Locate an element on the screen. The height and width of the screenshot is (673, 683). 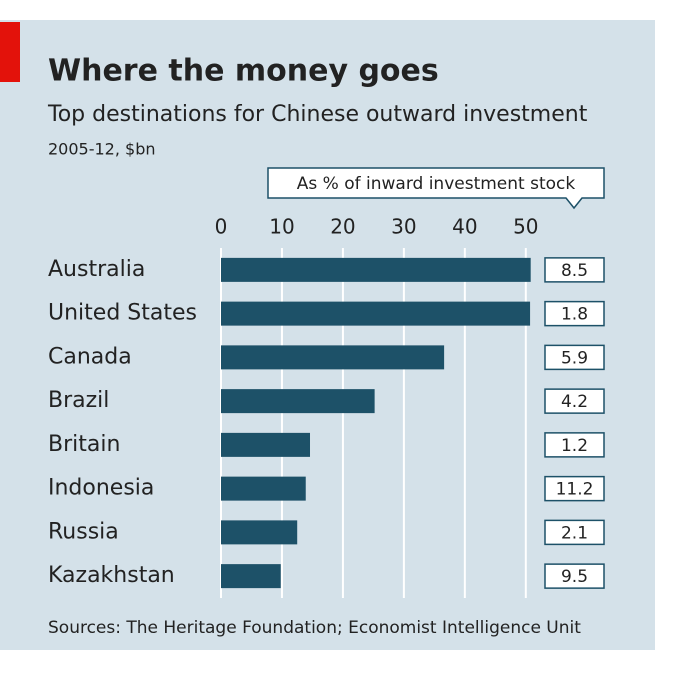
side-value: 2.1 is located at coordinates (574, 533).